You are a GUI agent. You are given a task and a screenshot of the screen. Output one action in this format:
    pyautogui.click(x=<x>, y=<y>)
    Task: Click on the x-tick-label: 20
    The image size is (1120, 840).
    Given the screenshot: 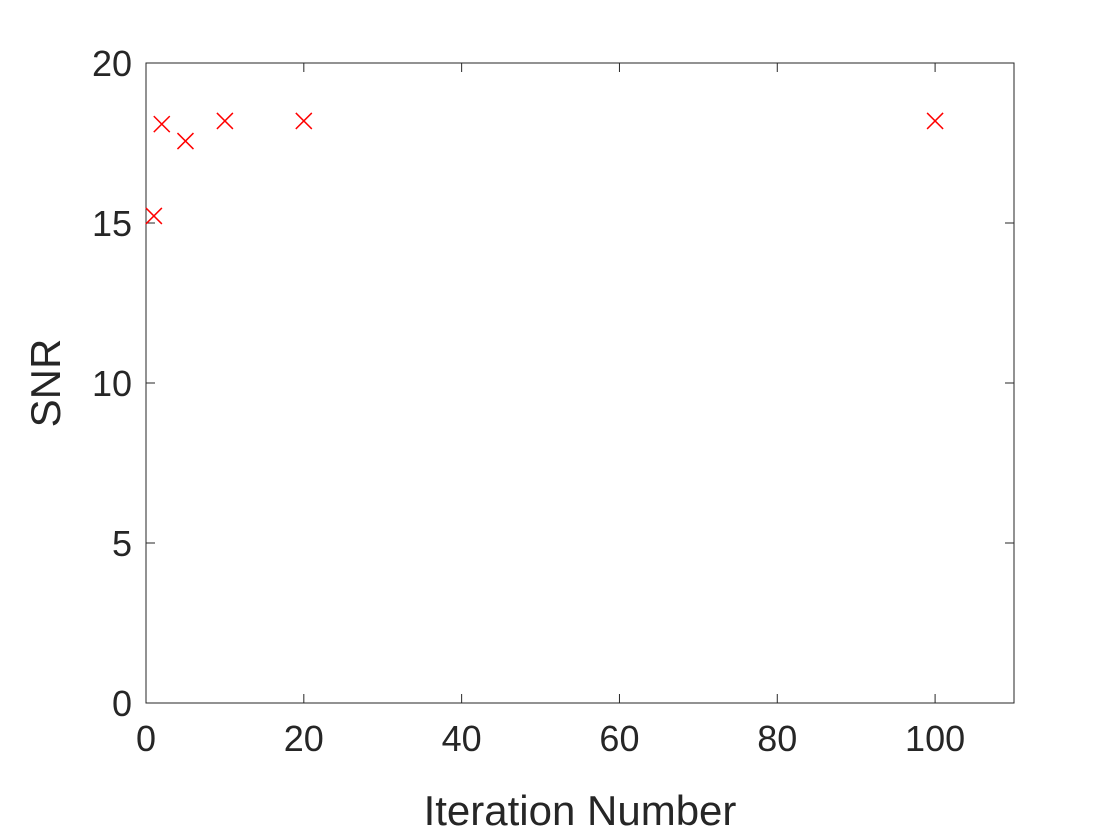 What is the action you would take?
    pyautogui.click(x=304, y=738)
    